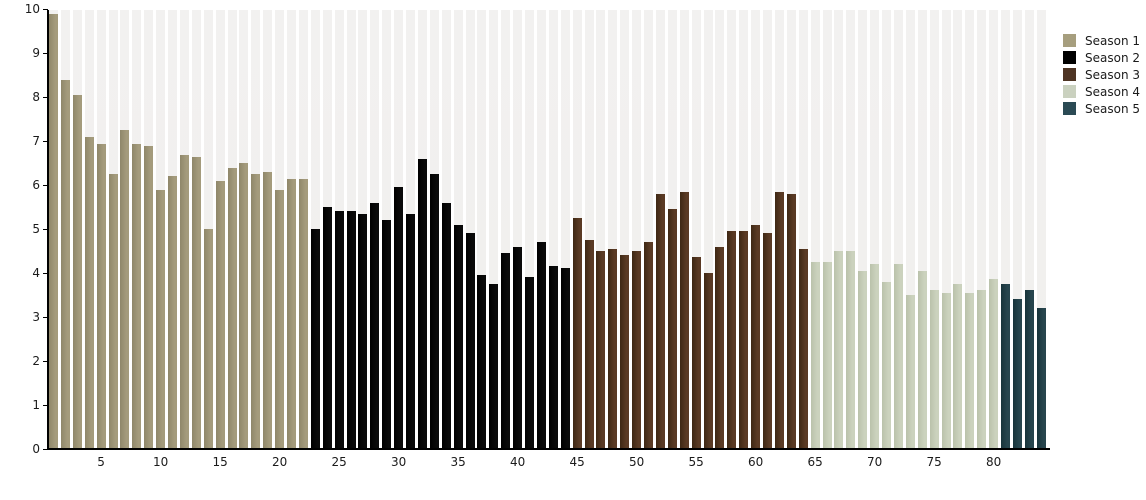 The height and width of the screenshot is (500, 1146). I want to click on legend-item-season-5: Season 5, so click(1101, 108).